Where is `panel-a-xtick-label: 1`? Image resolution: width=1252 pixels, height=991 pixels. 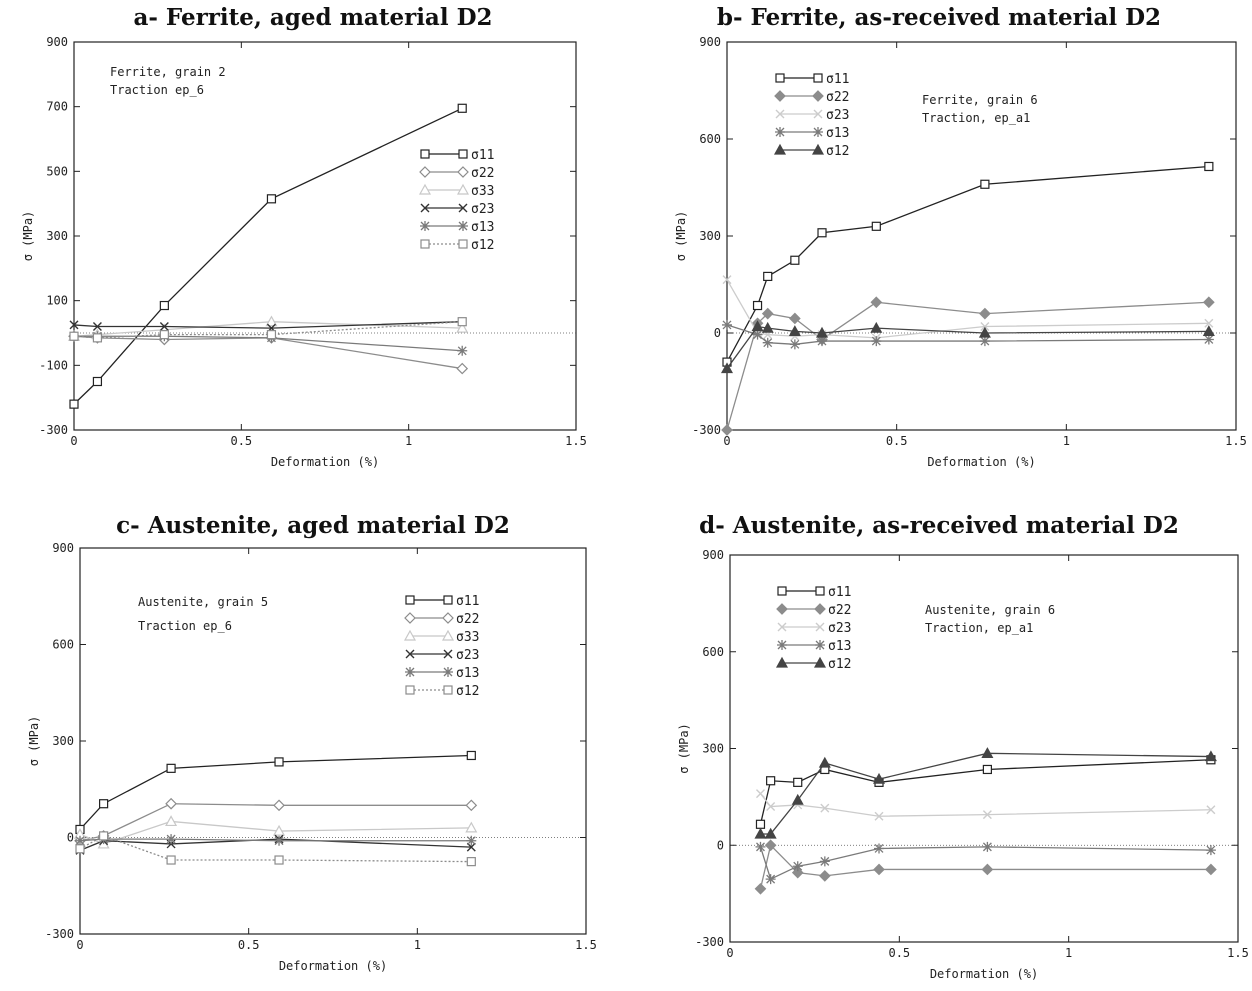
panel-a-xtick-label: 1 is located at coordinates (408, 441).